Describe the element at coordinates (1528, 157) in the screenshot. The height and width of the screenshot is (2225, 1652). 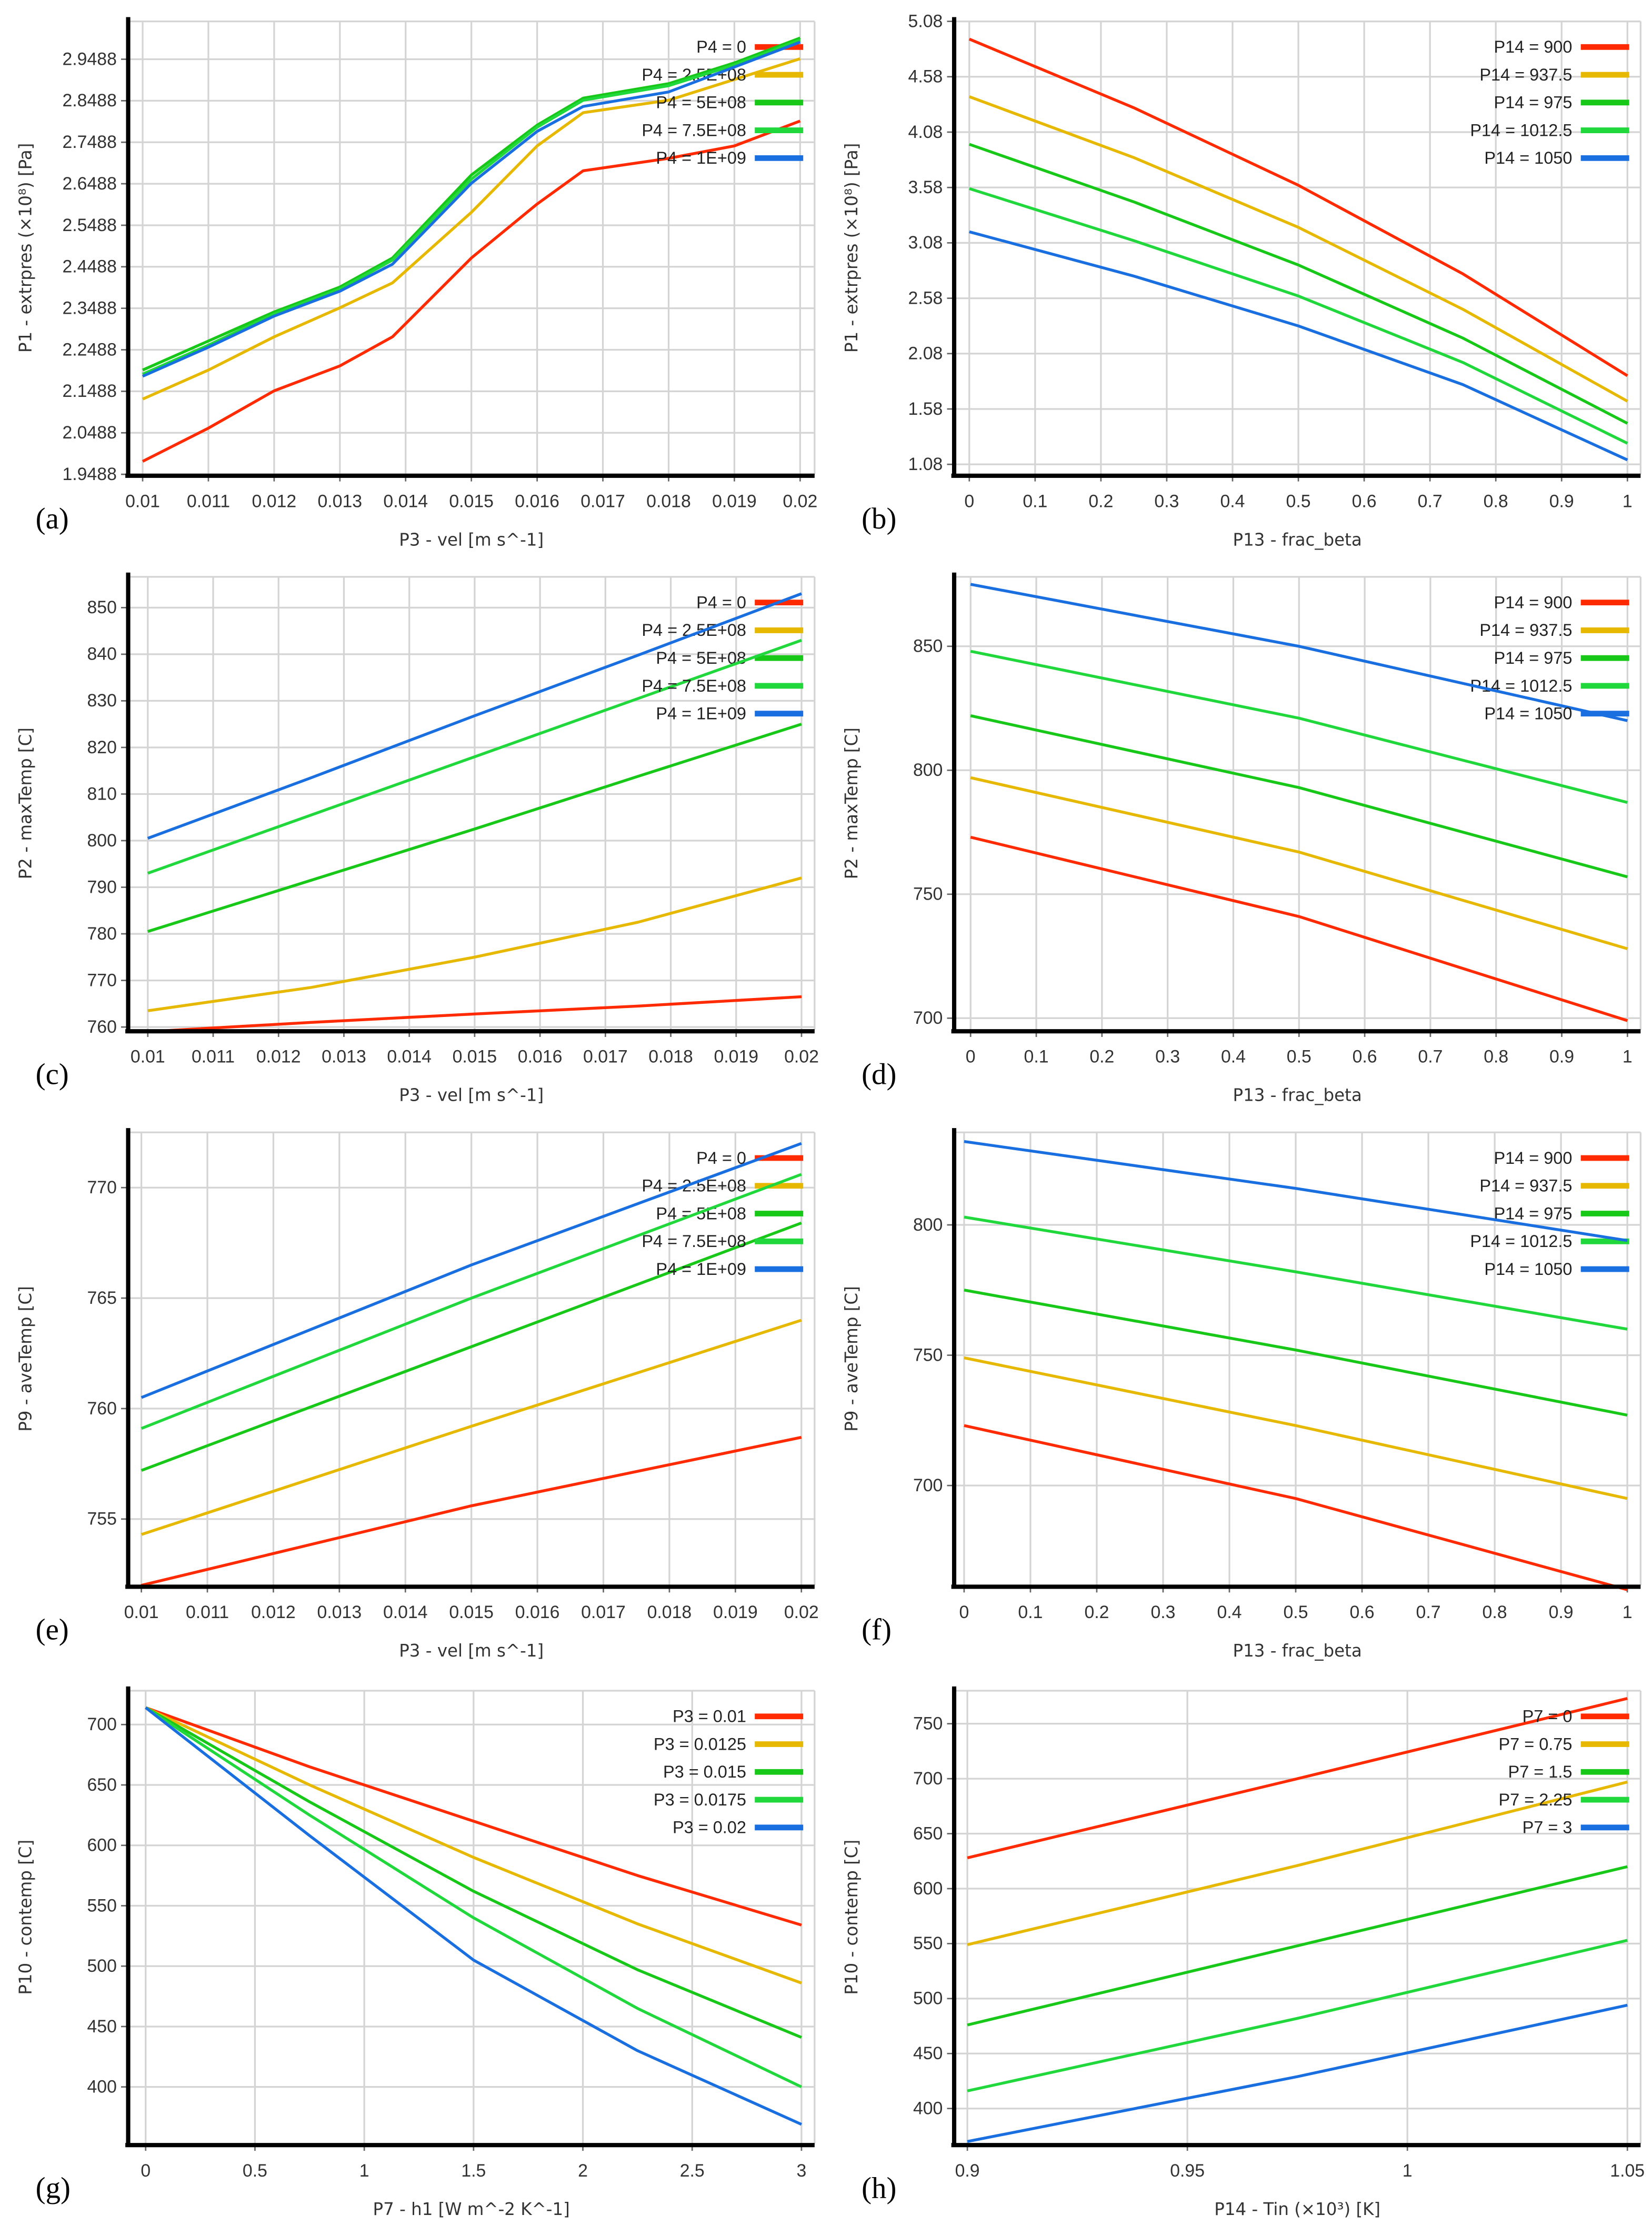
I see `legend-label: P14 = 1050` at that location.